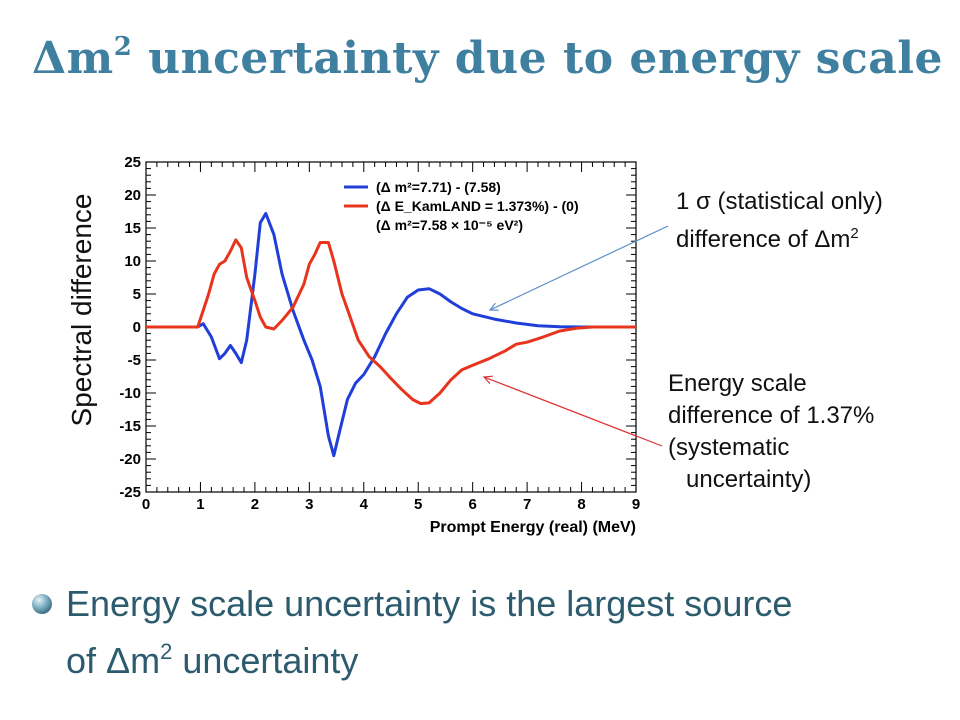  I want to click on blue-annotation: 1 σ (statistical only) difference of Δm2, so click(779, 221).